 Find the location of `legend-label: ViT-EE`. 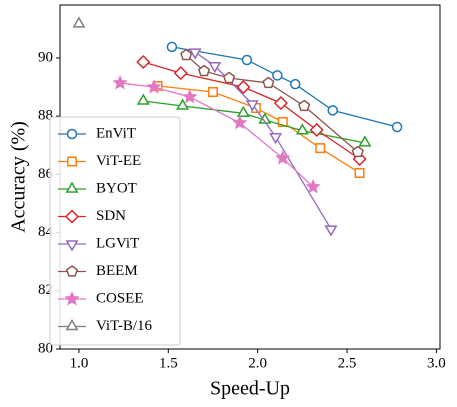

legend-label: ViT-EE is located at coordinates (118, 161).